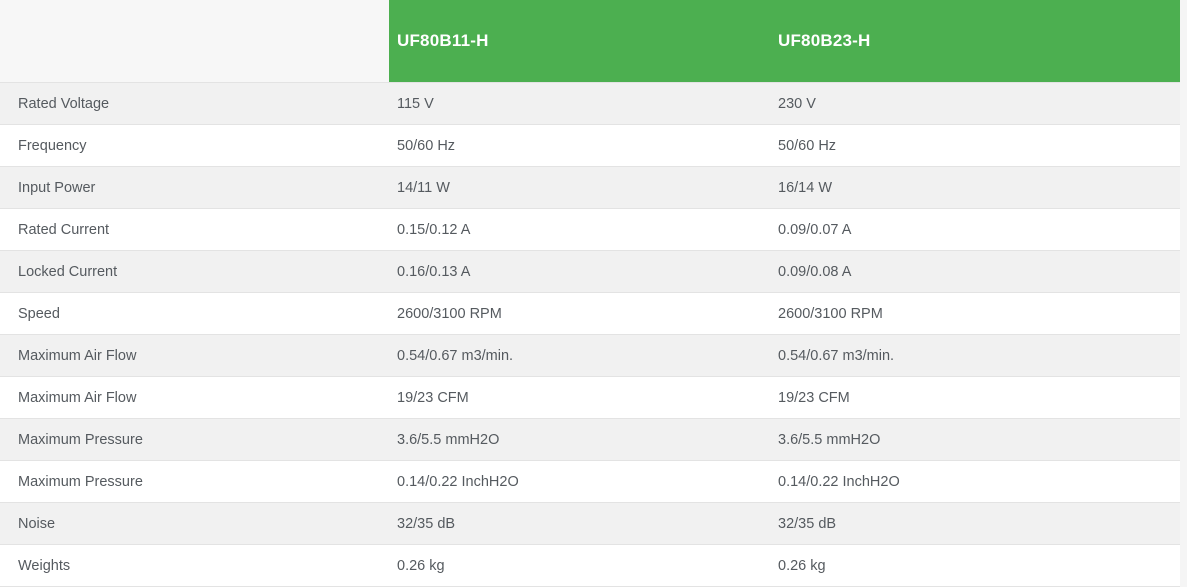 This screenshot has height=587, width=1187. Describe the element at coordinates (194, 565) in the screenshot. I see `spec-label-cell: Weights` at that location.